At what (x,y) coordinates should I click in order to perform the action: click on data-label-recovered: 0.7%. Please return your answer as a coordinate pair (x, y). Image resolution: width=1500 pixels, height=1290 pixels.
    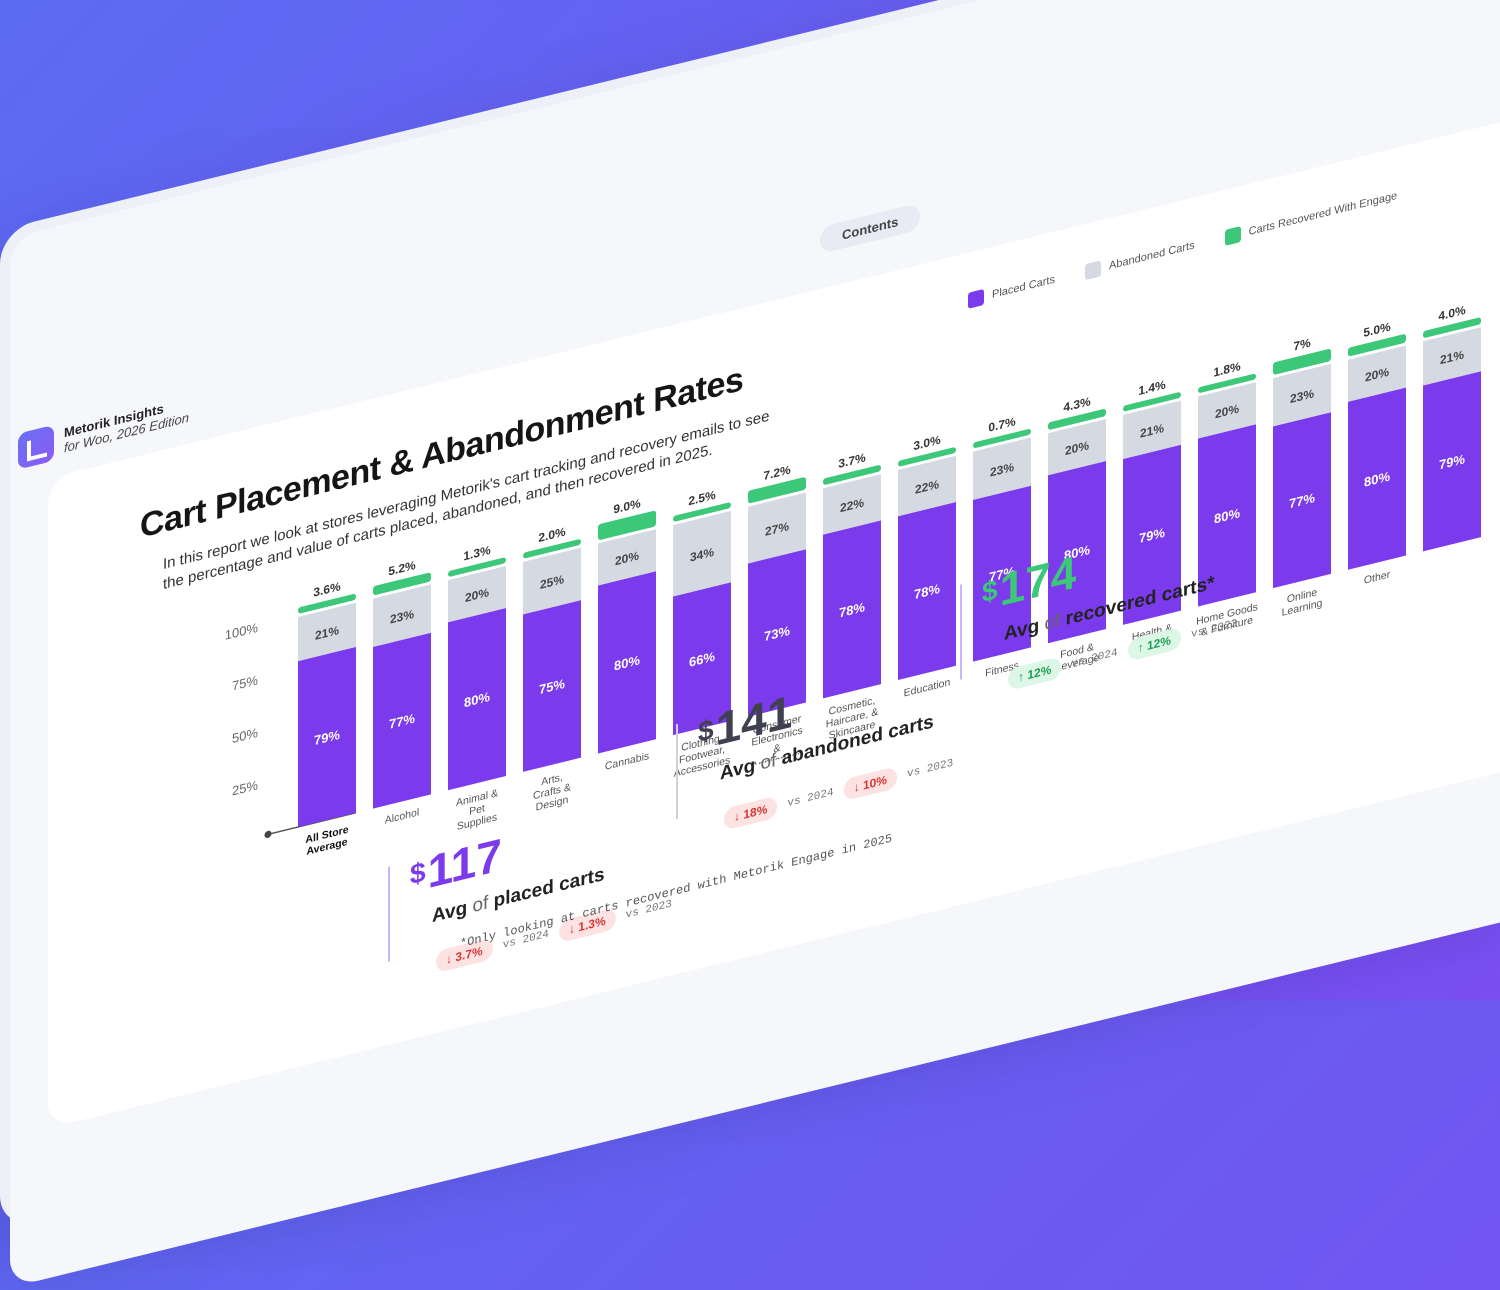
    Looking at the image, I should click on (1001, 424).